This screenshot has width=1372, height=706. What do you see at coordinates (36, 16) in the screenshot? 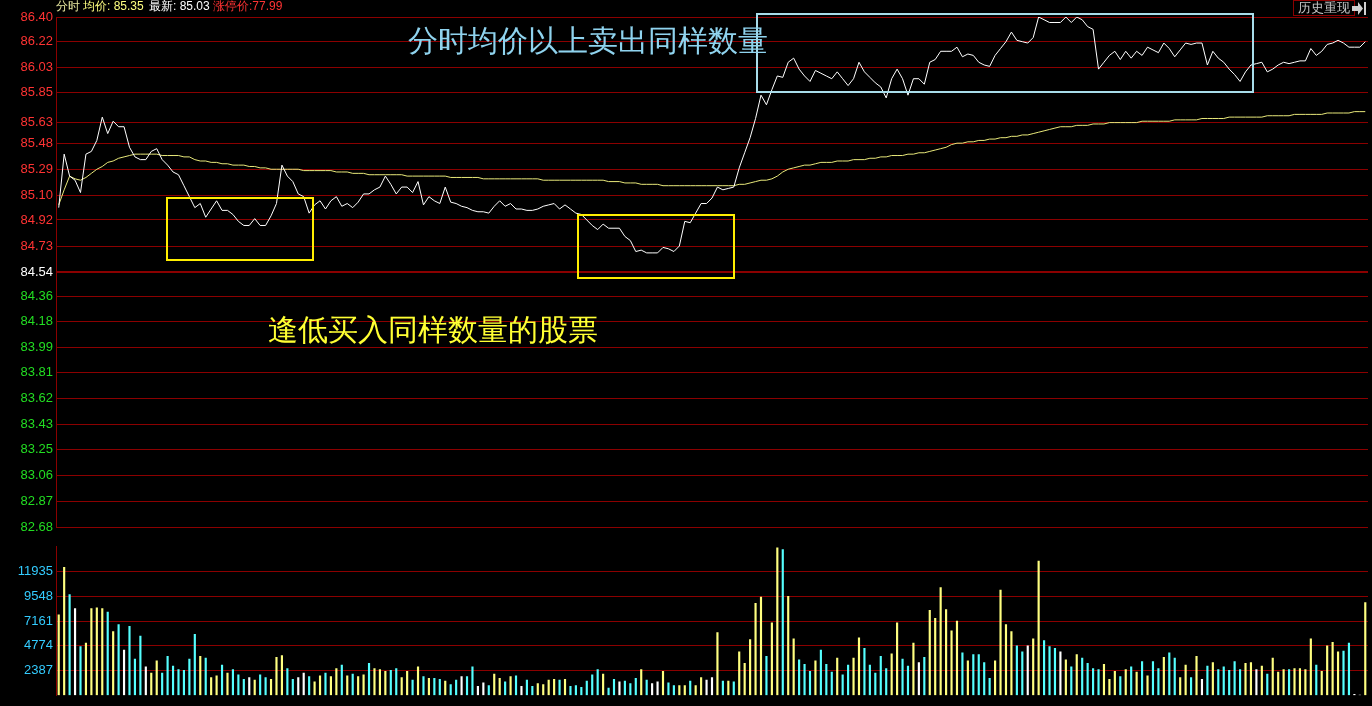
I see `y-tick-label: 86.40` at bounding box center [36, 16].